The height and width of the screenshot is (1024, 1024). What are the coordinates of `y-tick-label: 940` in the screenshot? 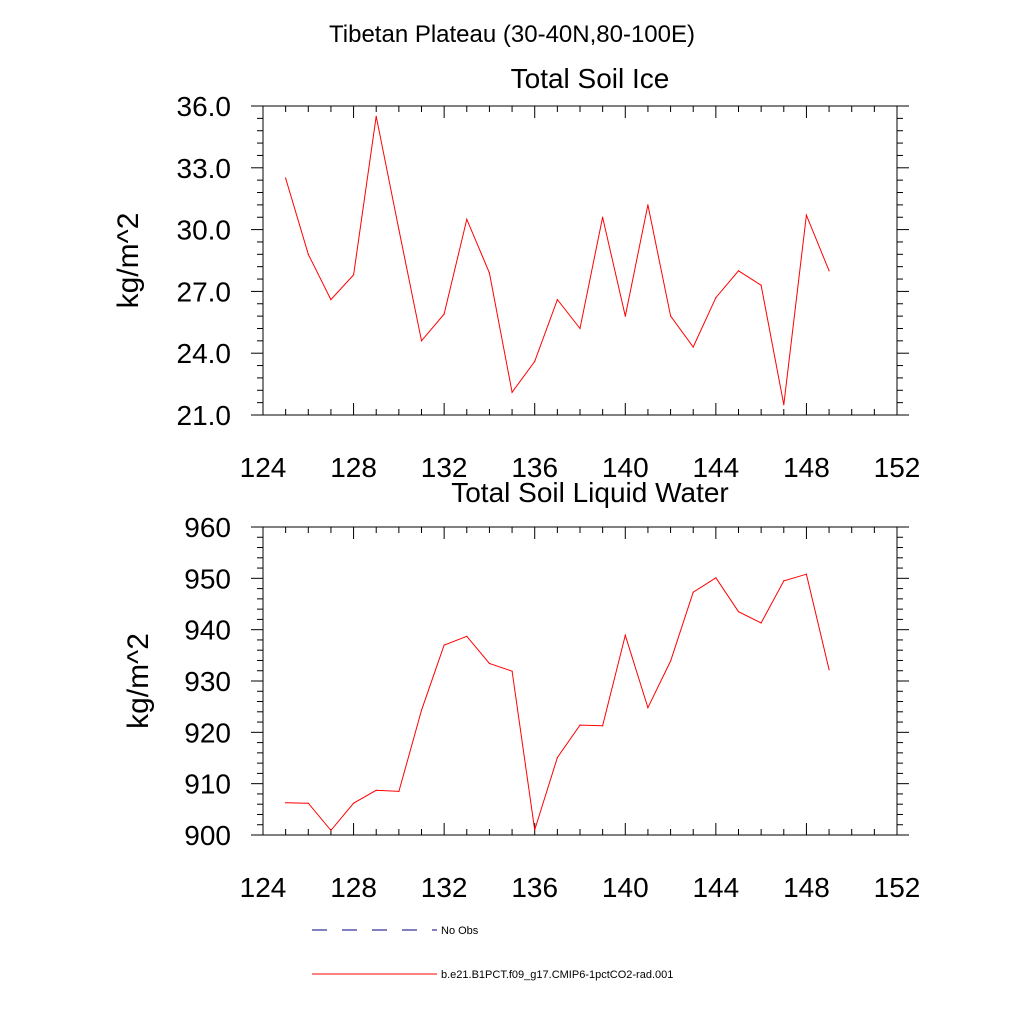 It's located at (207, 630).